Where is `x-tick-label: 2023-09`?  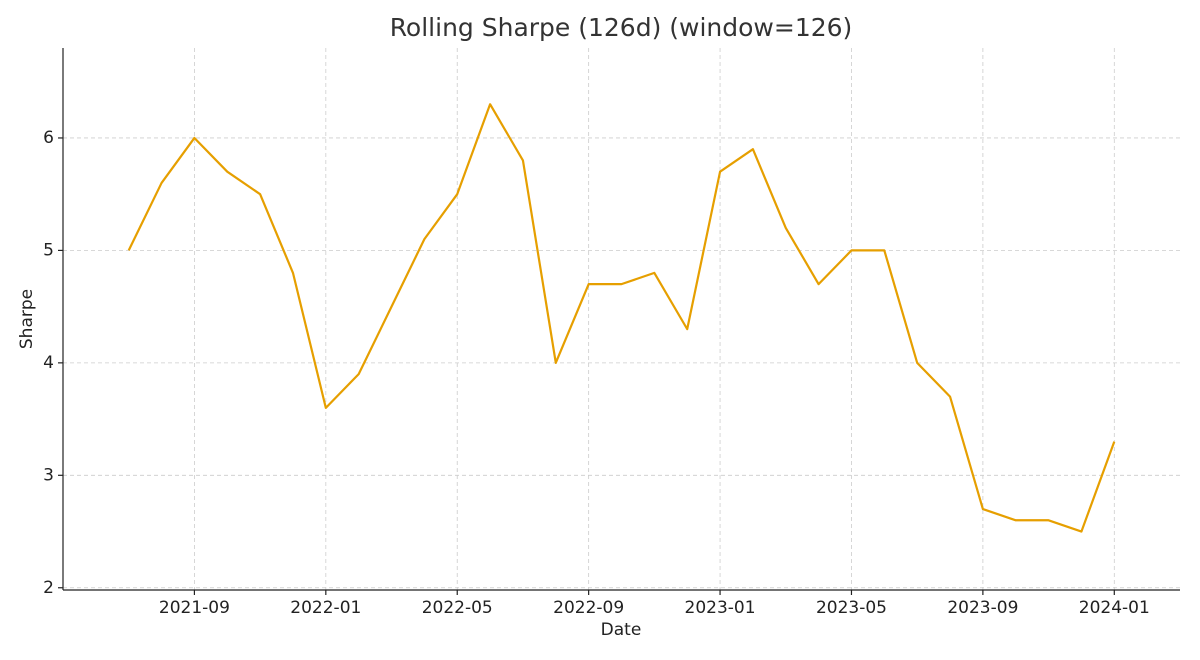 x-tick-label: 2023-09 is located at coordinates (982, 608).